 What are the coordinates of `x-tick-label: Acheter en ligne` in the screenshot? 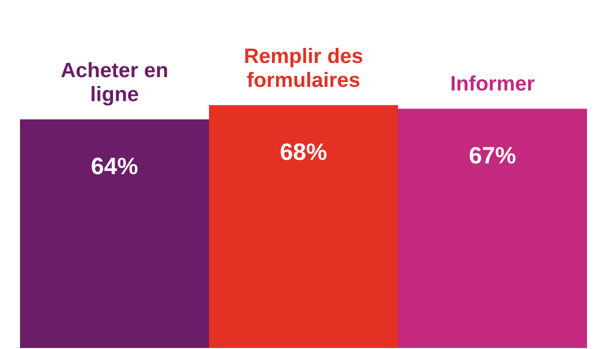 It's located at (114, 84).